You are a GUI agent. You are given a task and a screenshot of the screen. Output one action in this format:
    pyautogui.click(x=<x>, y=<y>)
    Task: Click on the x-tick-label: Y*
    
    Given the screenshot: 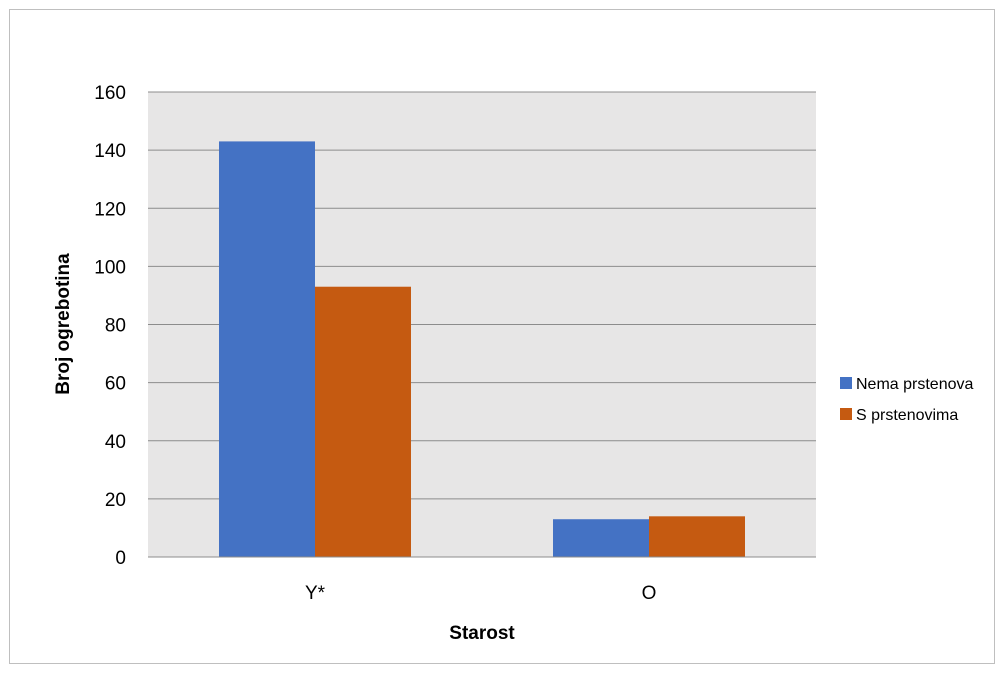 What is the action you would take?
    pyautogui.click(x=315, y=593)
    